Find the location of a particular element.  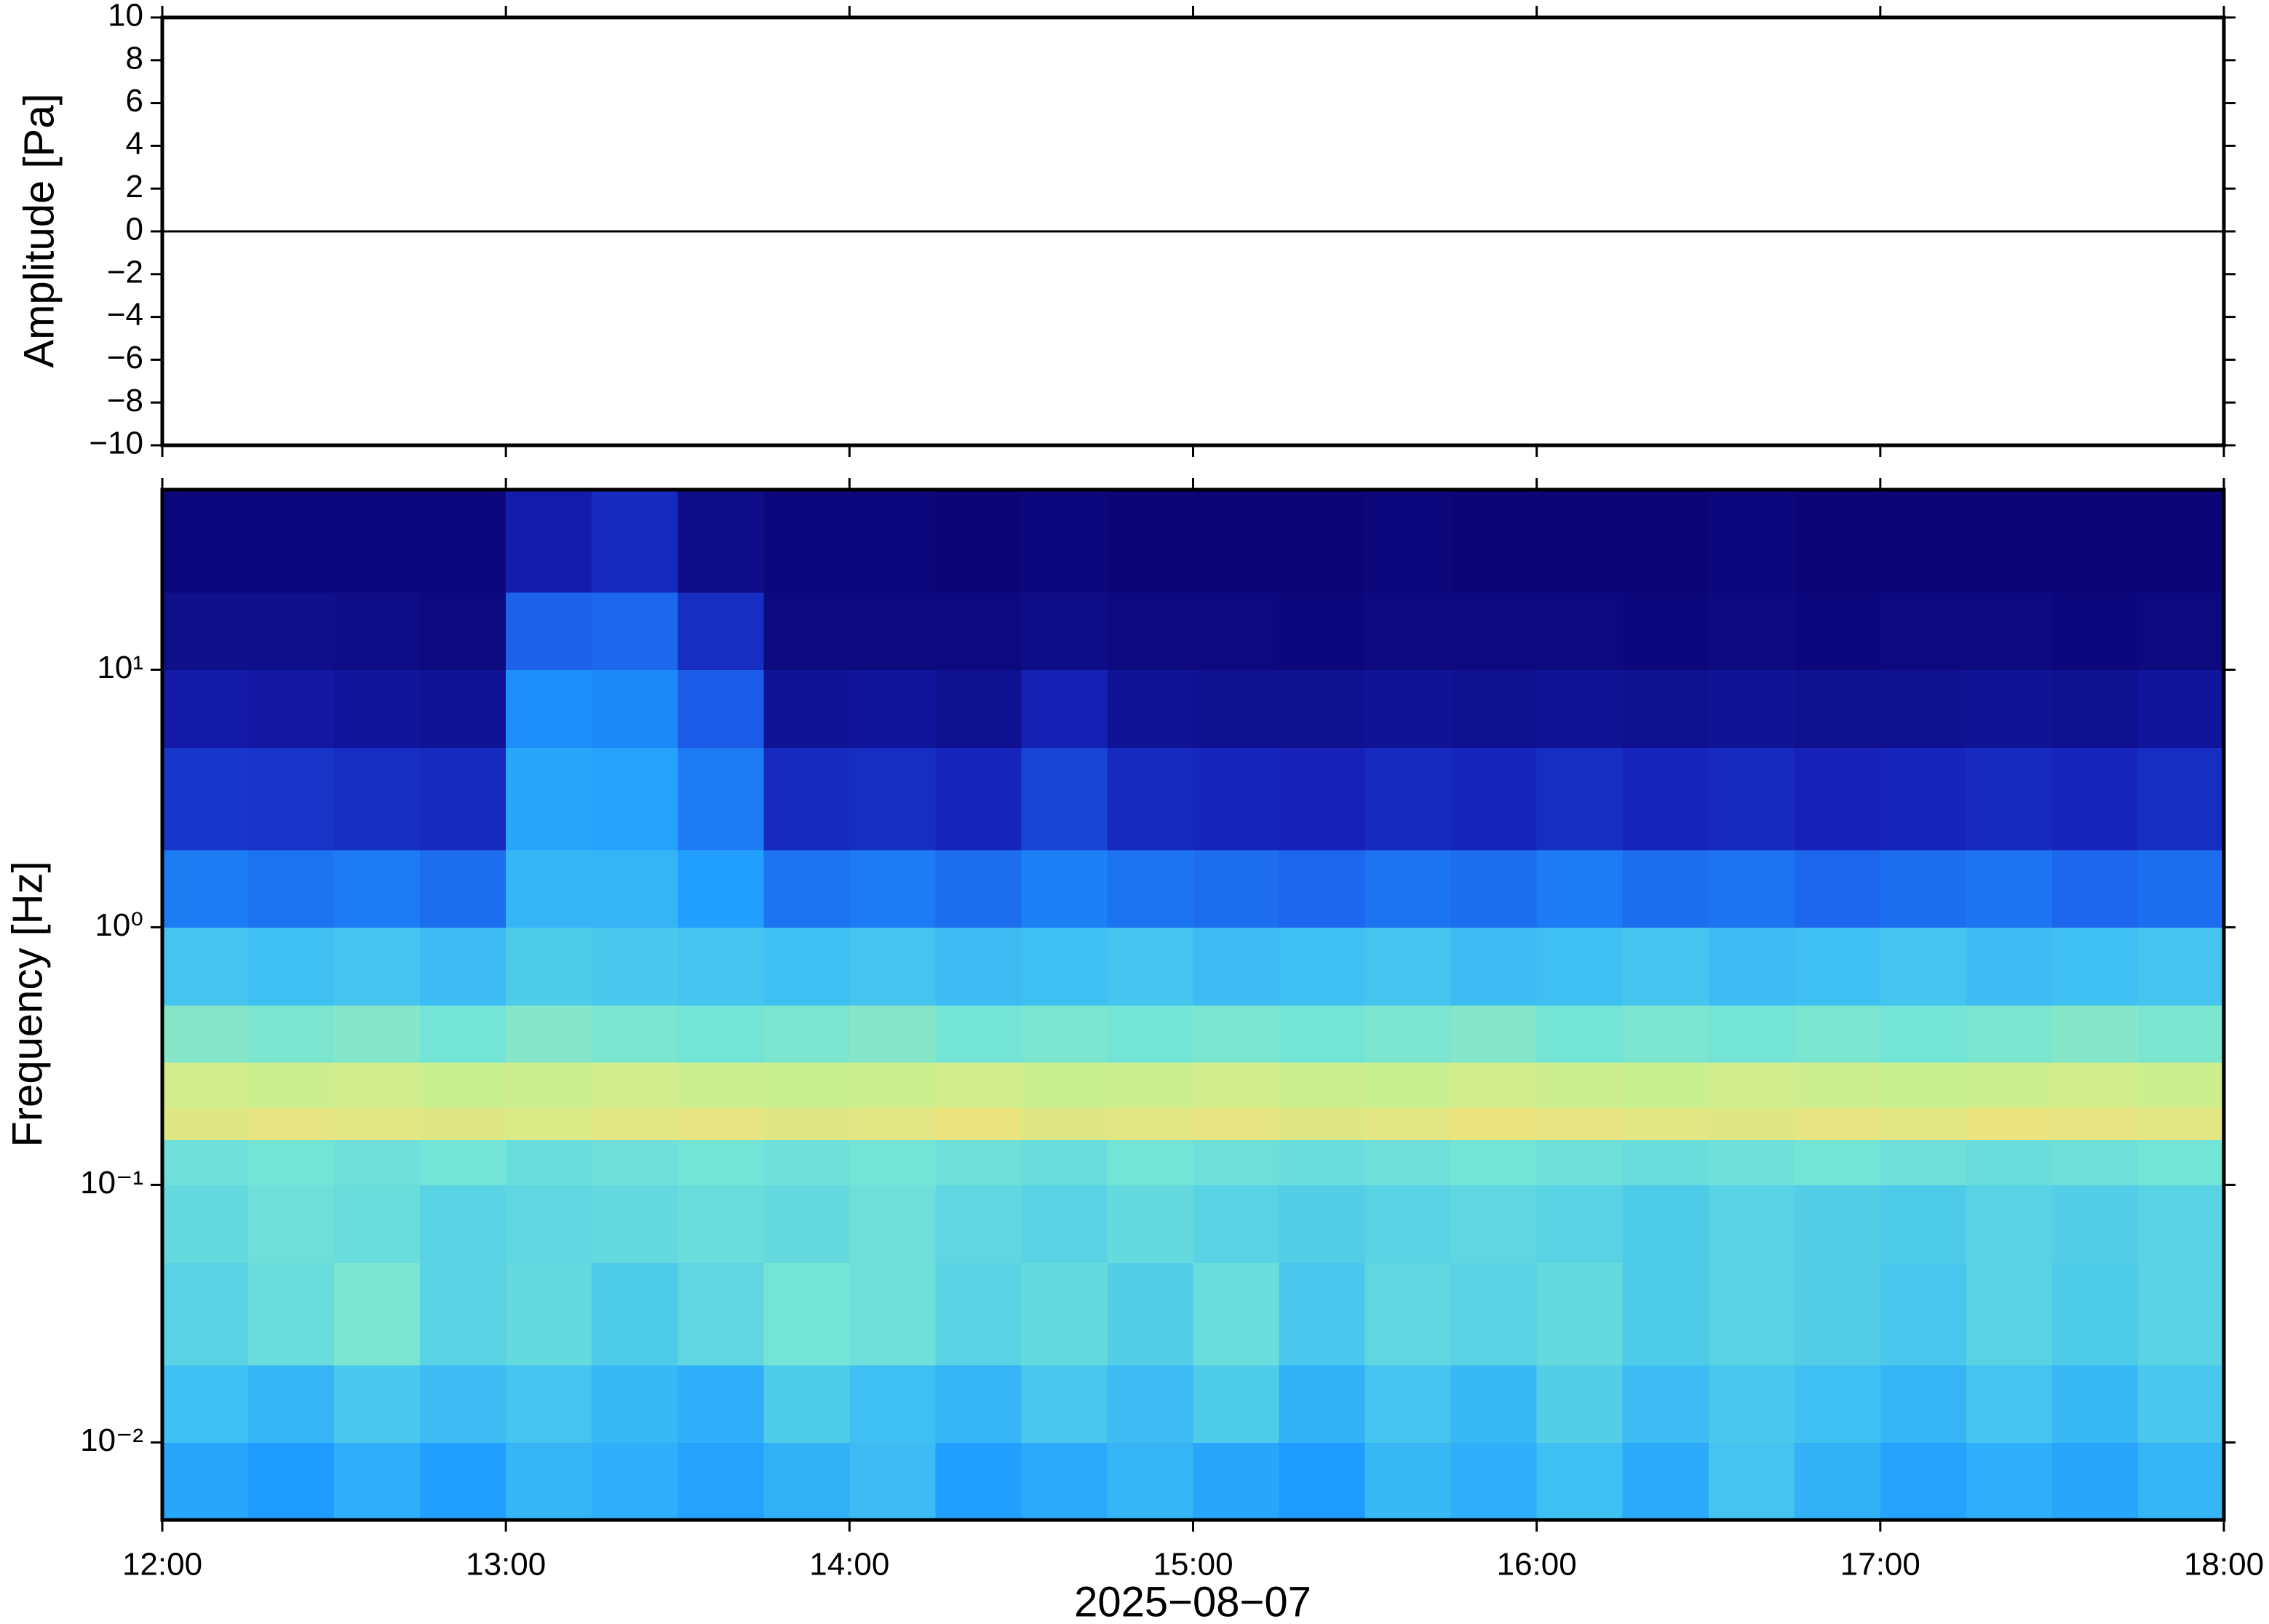

x-tick-label: 16:00 is located at coordinates (1537, 1565).